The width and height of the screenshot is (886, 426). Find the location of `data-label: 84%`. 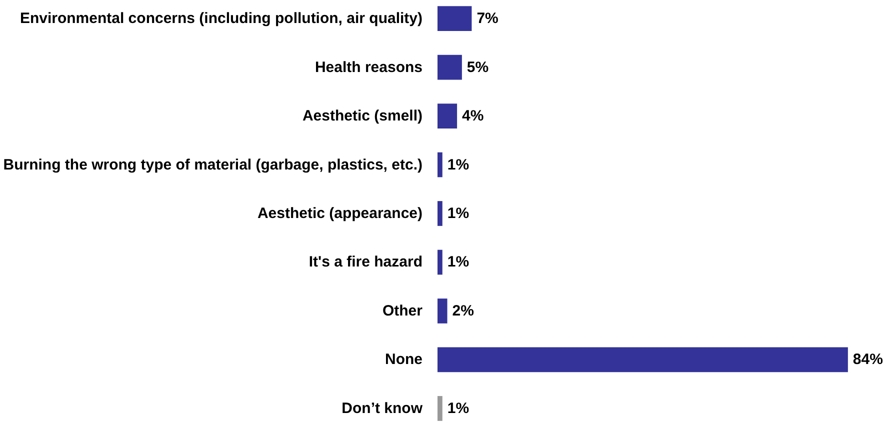

data-label: 84% is located at coordinates (867, 359).